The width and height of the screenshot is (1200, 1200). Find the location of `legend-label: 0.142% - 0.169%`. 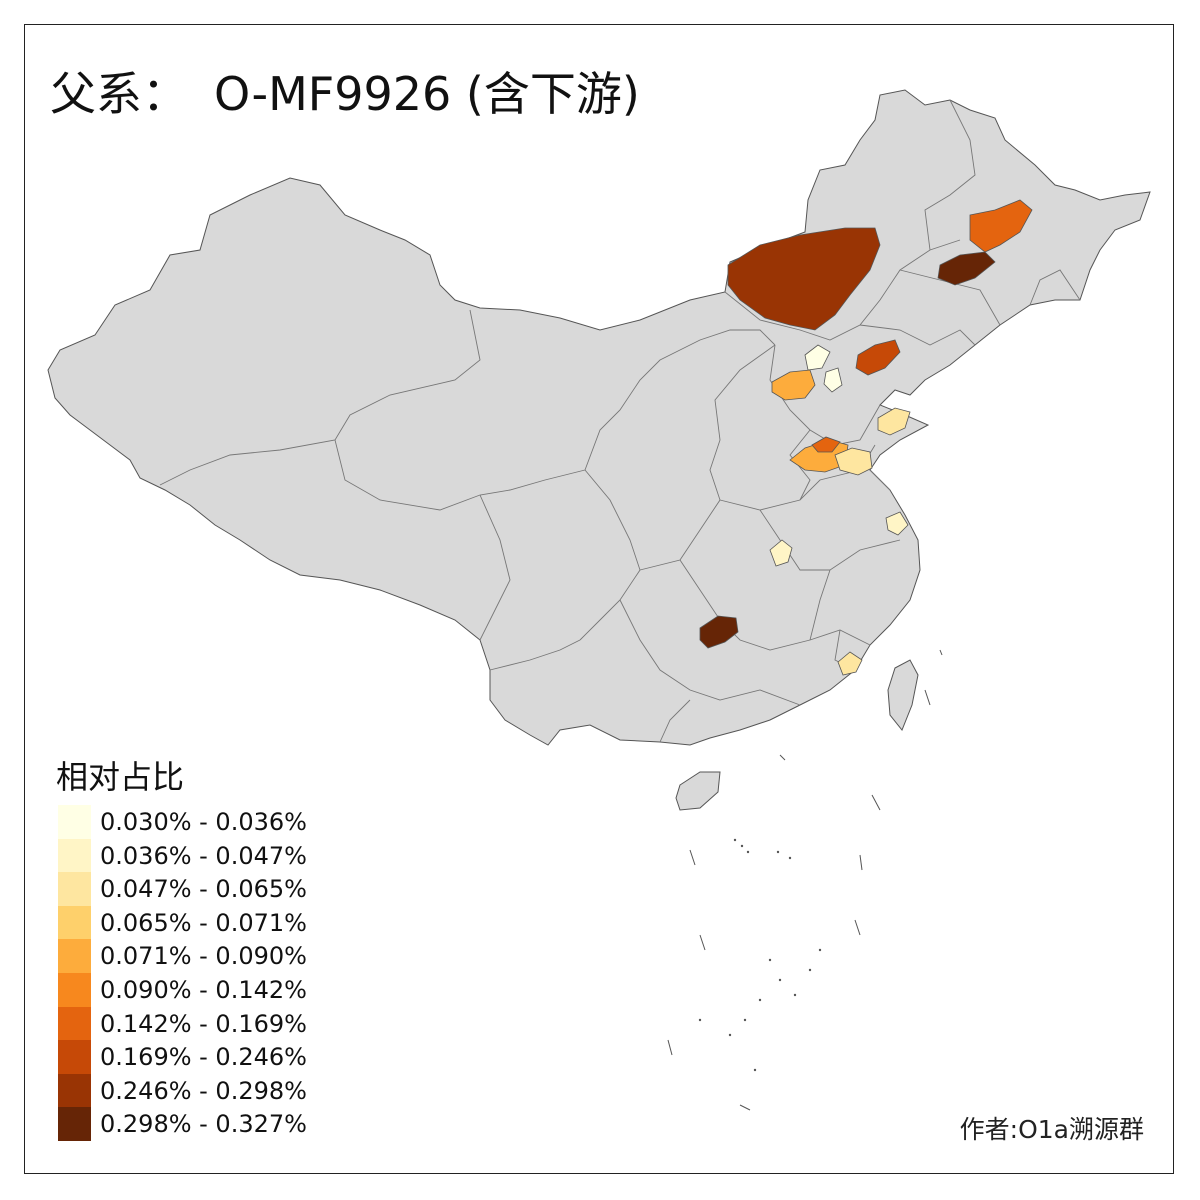

legend-label: 0.142% - 0.169% is located at coordinates (203, 1023).